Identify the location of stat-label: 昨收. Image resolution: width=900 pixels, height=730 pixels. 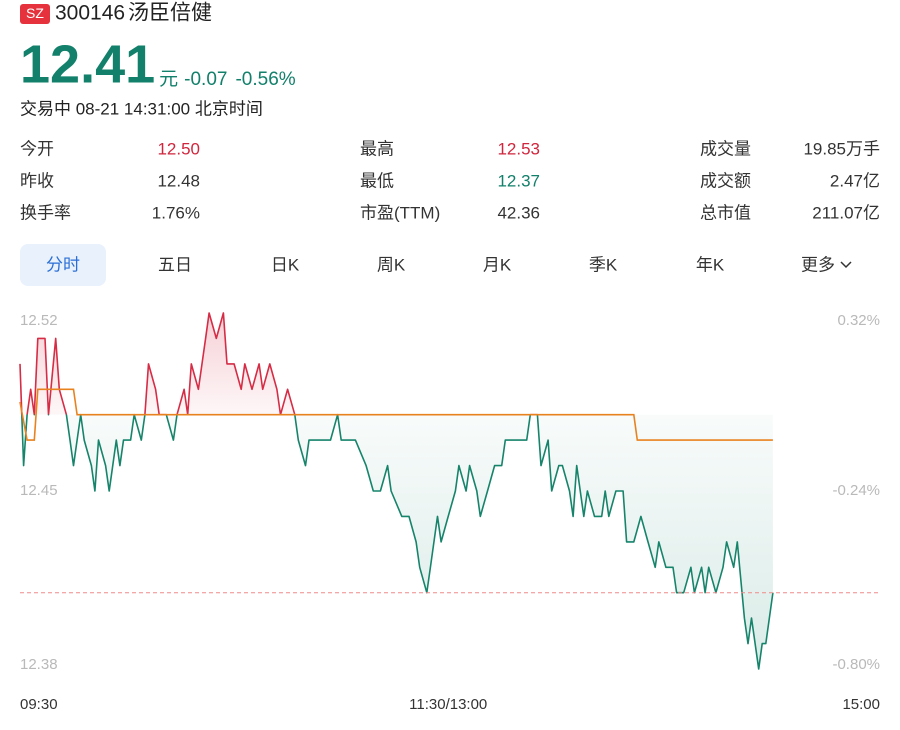
(37, 180).